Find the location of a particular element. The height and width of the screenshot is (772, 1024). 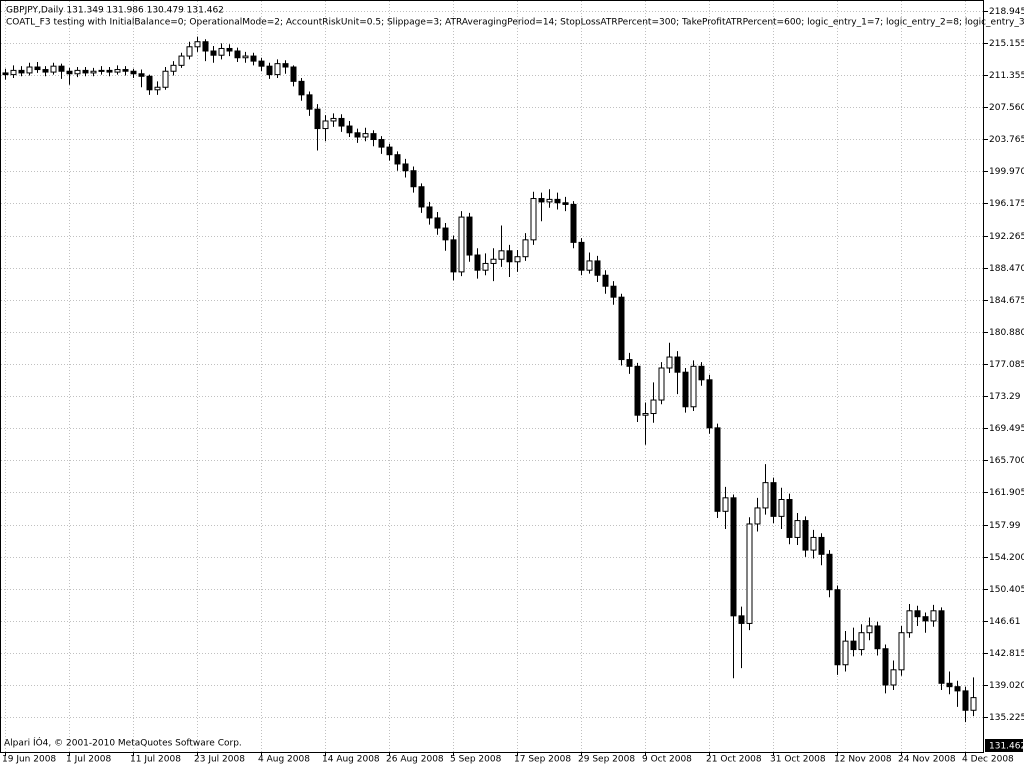

y-tick-label: 207.560 is located at coordinates (1006, 108).